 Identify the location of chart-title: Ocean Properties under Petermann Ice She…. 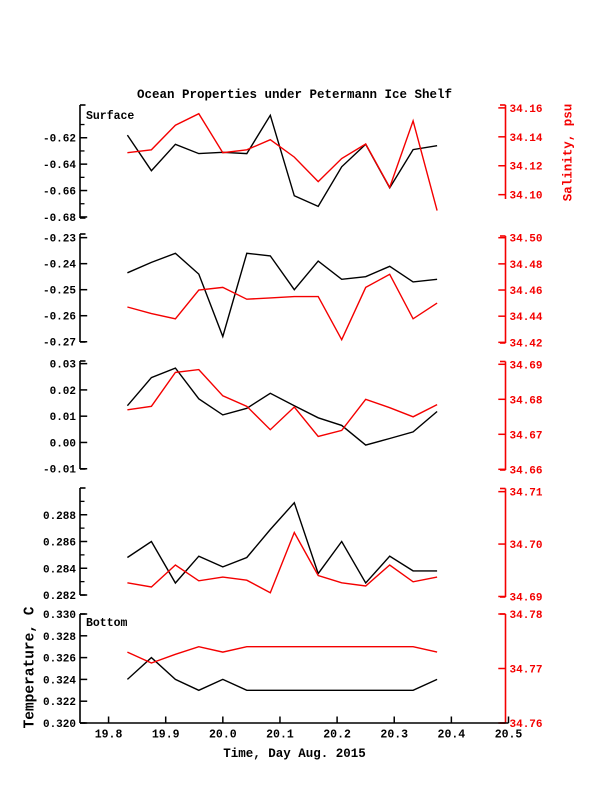
(294, 95).